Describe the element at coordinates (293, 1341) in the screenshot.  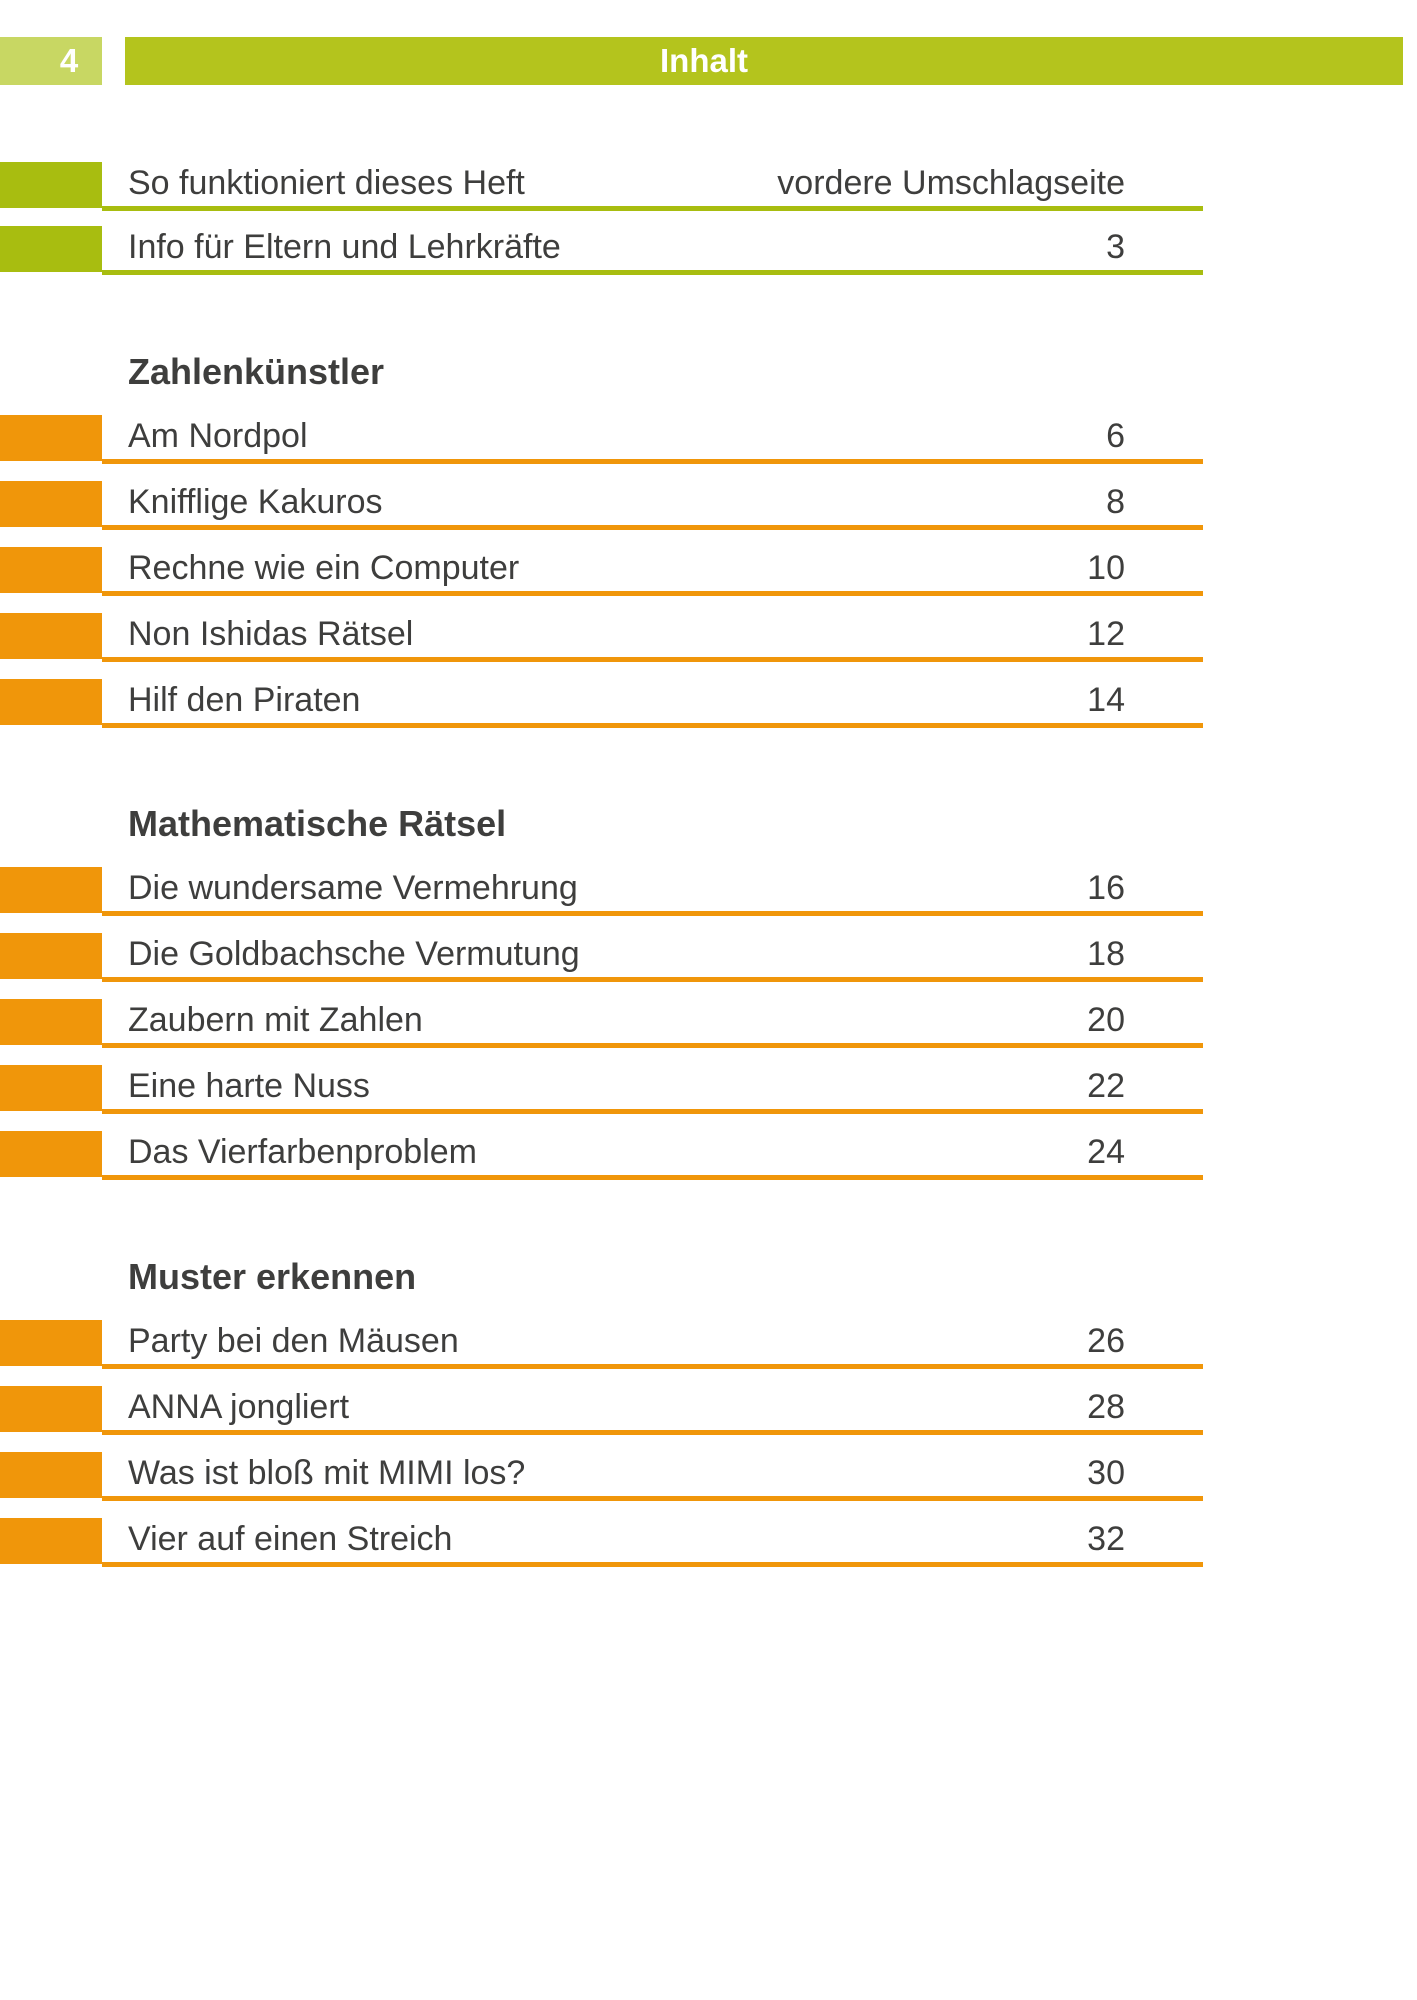
I see `toc-entry-title: Party bei den Mäusen` at that location.